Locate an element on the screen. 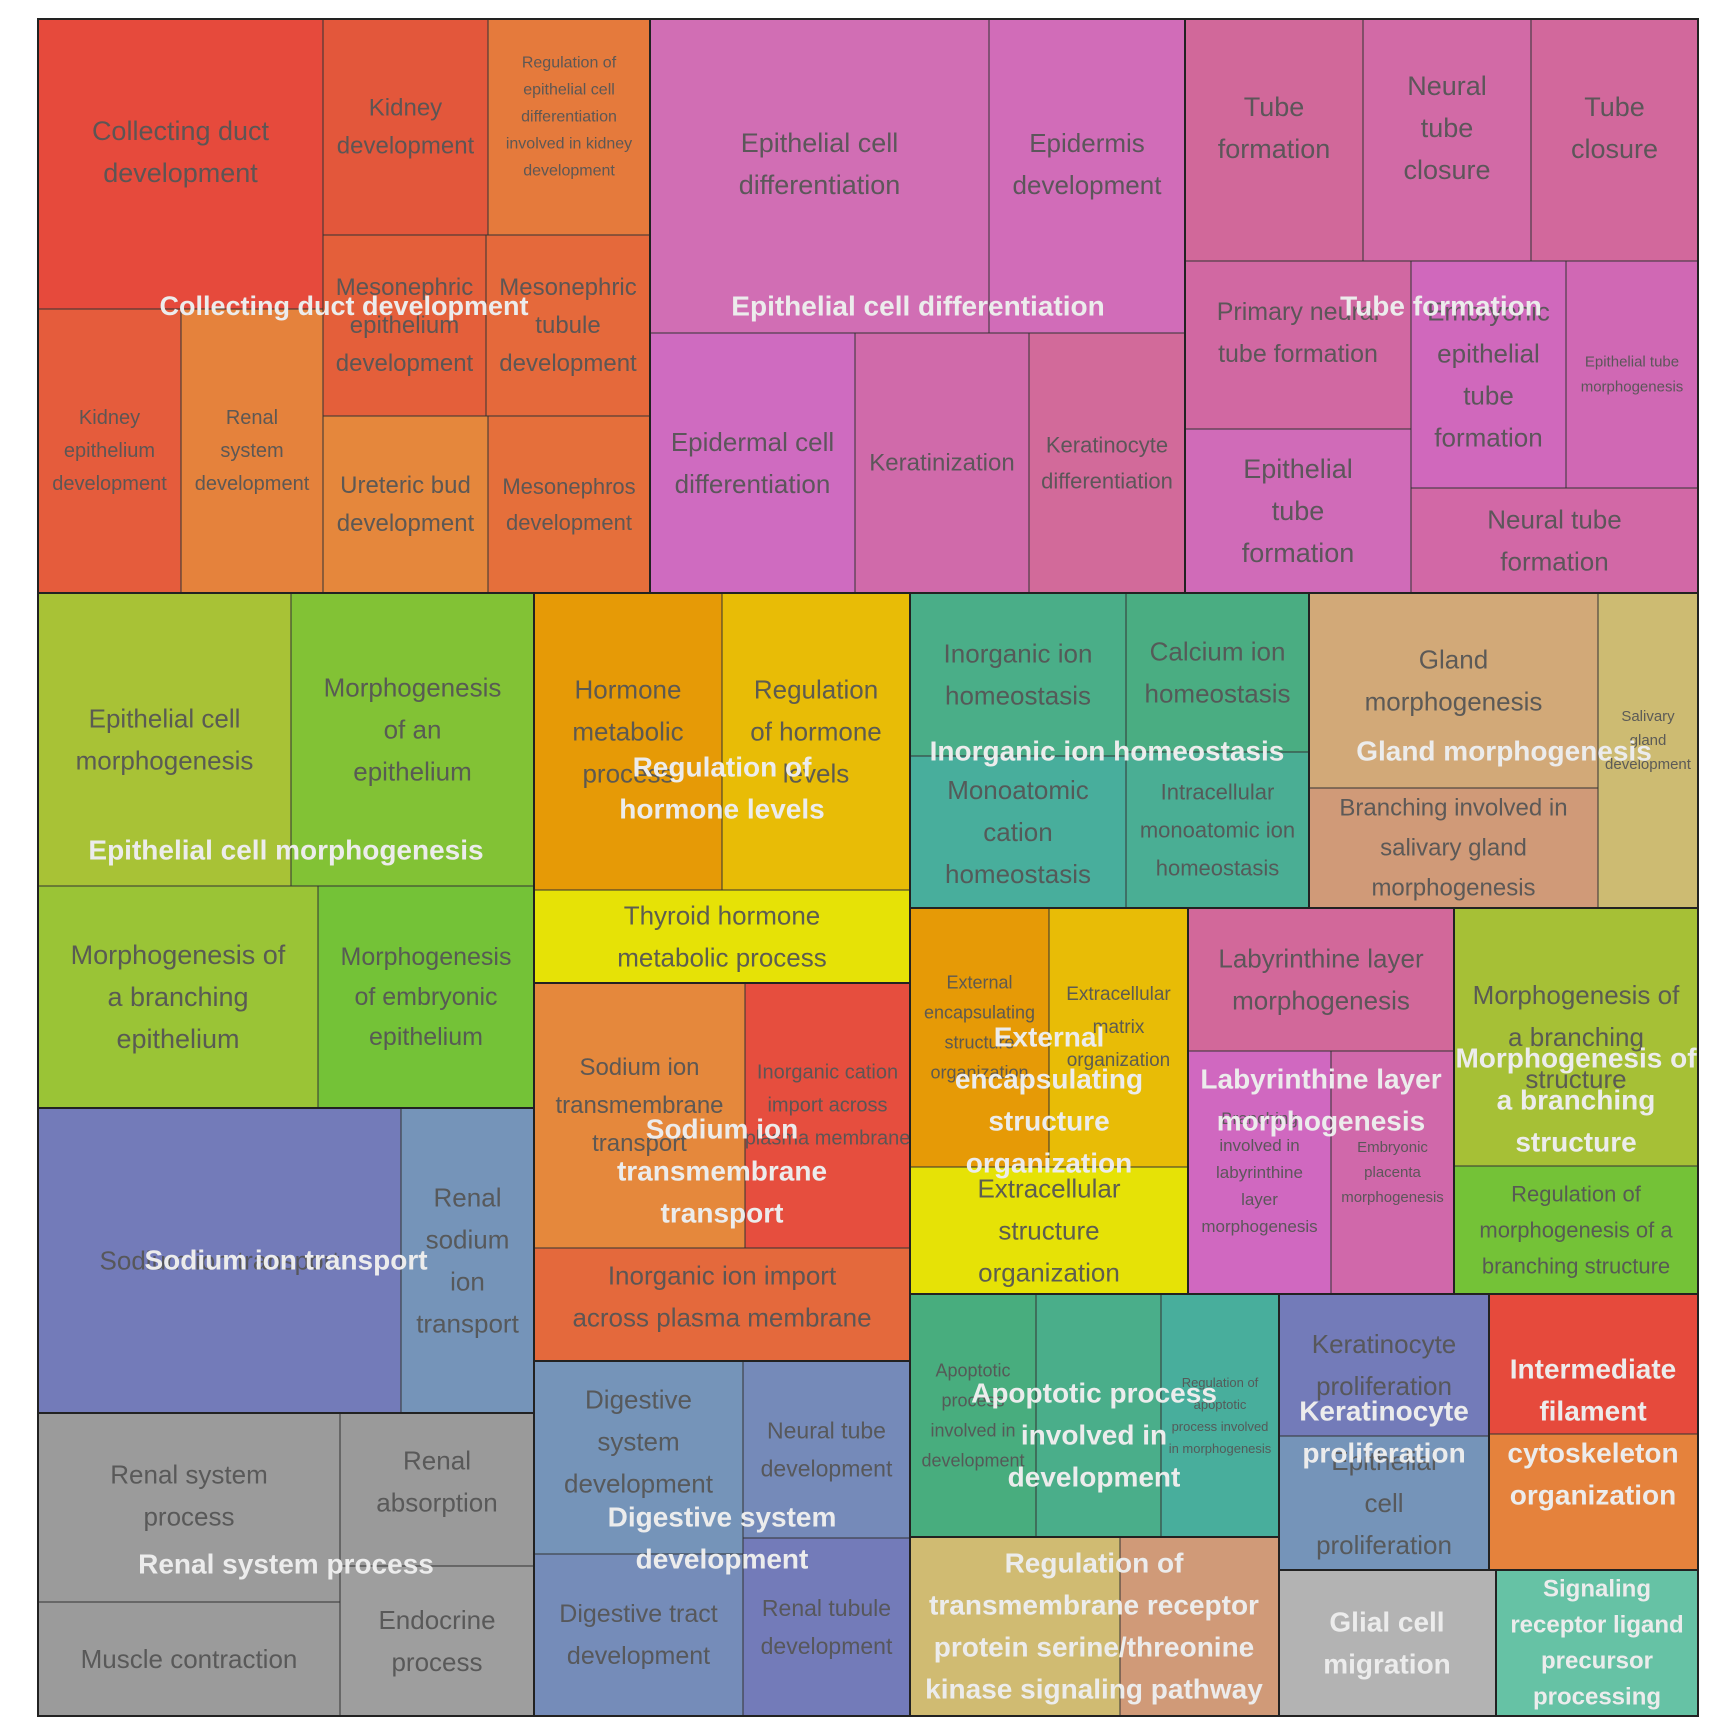 This screenshot has height=1728, width=1728. tile-label-monoatomic-cation-homeostasis: Monoatomic cation homeostasis is located at coordinates (1018, 832).